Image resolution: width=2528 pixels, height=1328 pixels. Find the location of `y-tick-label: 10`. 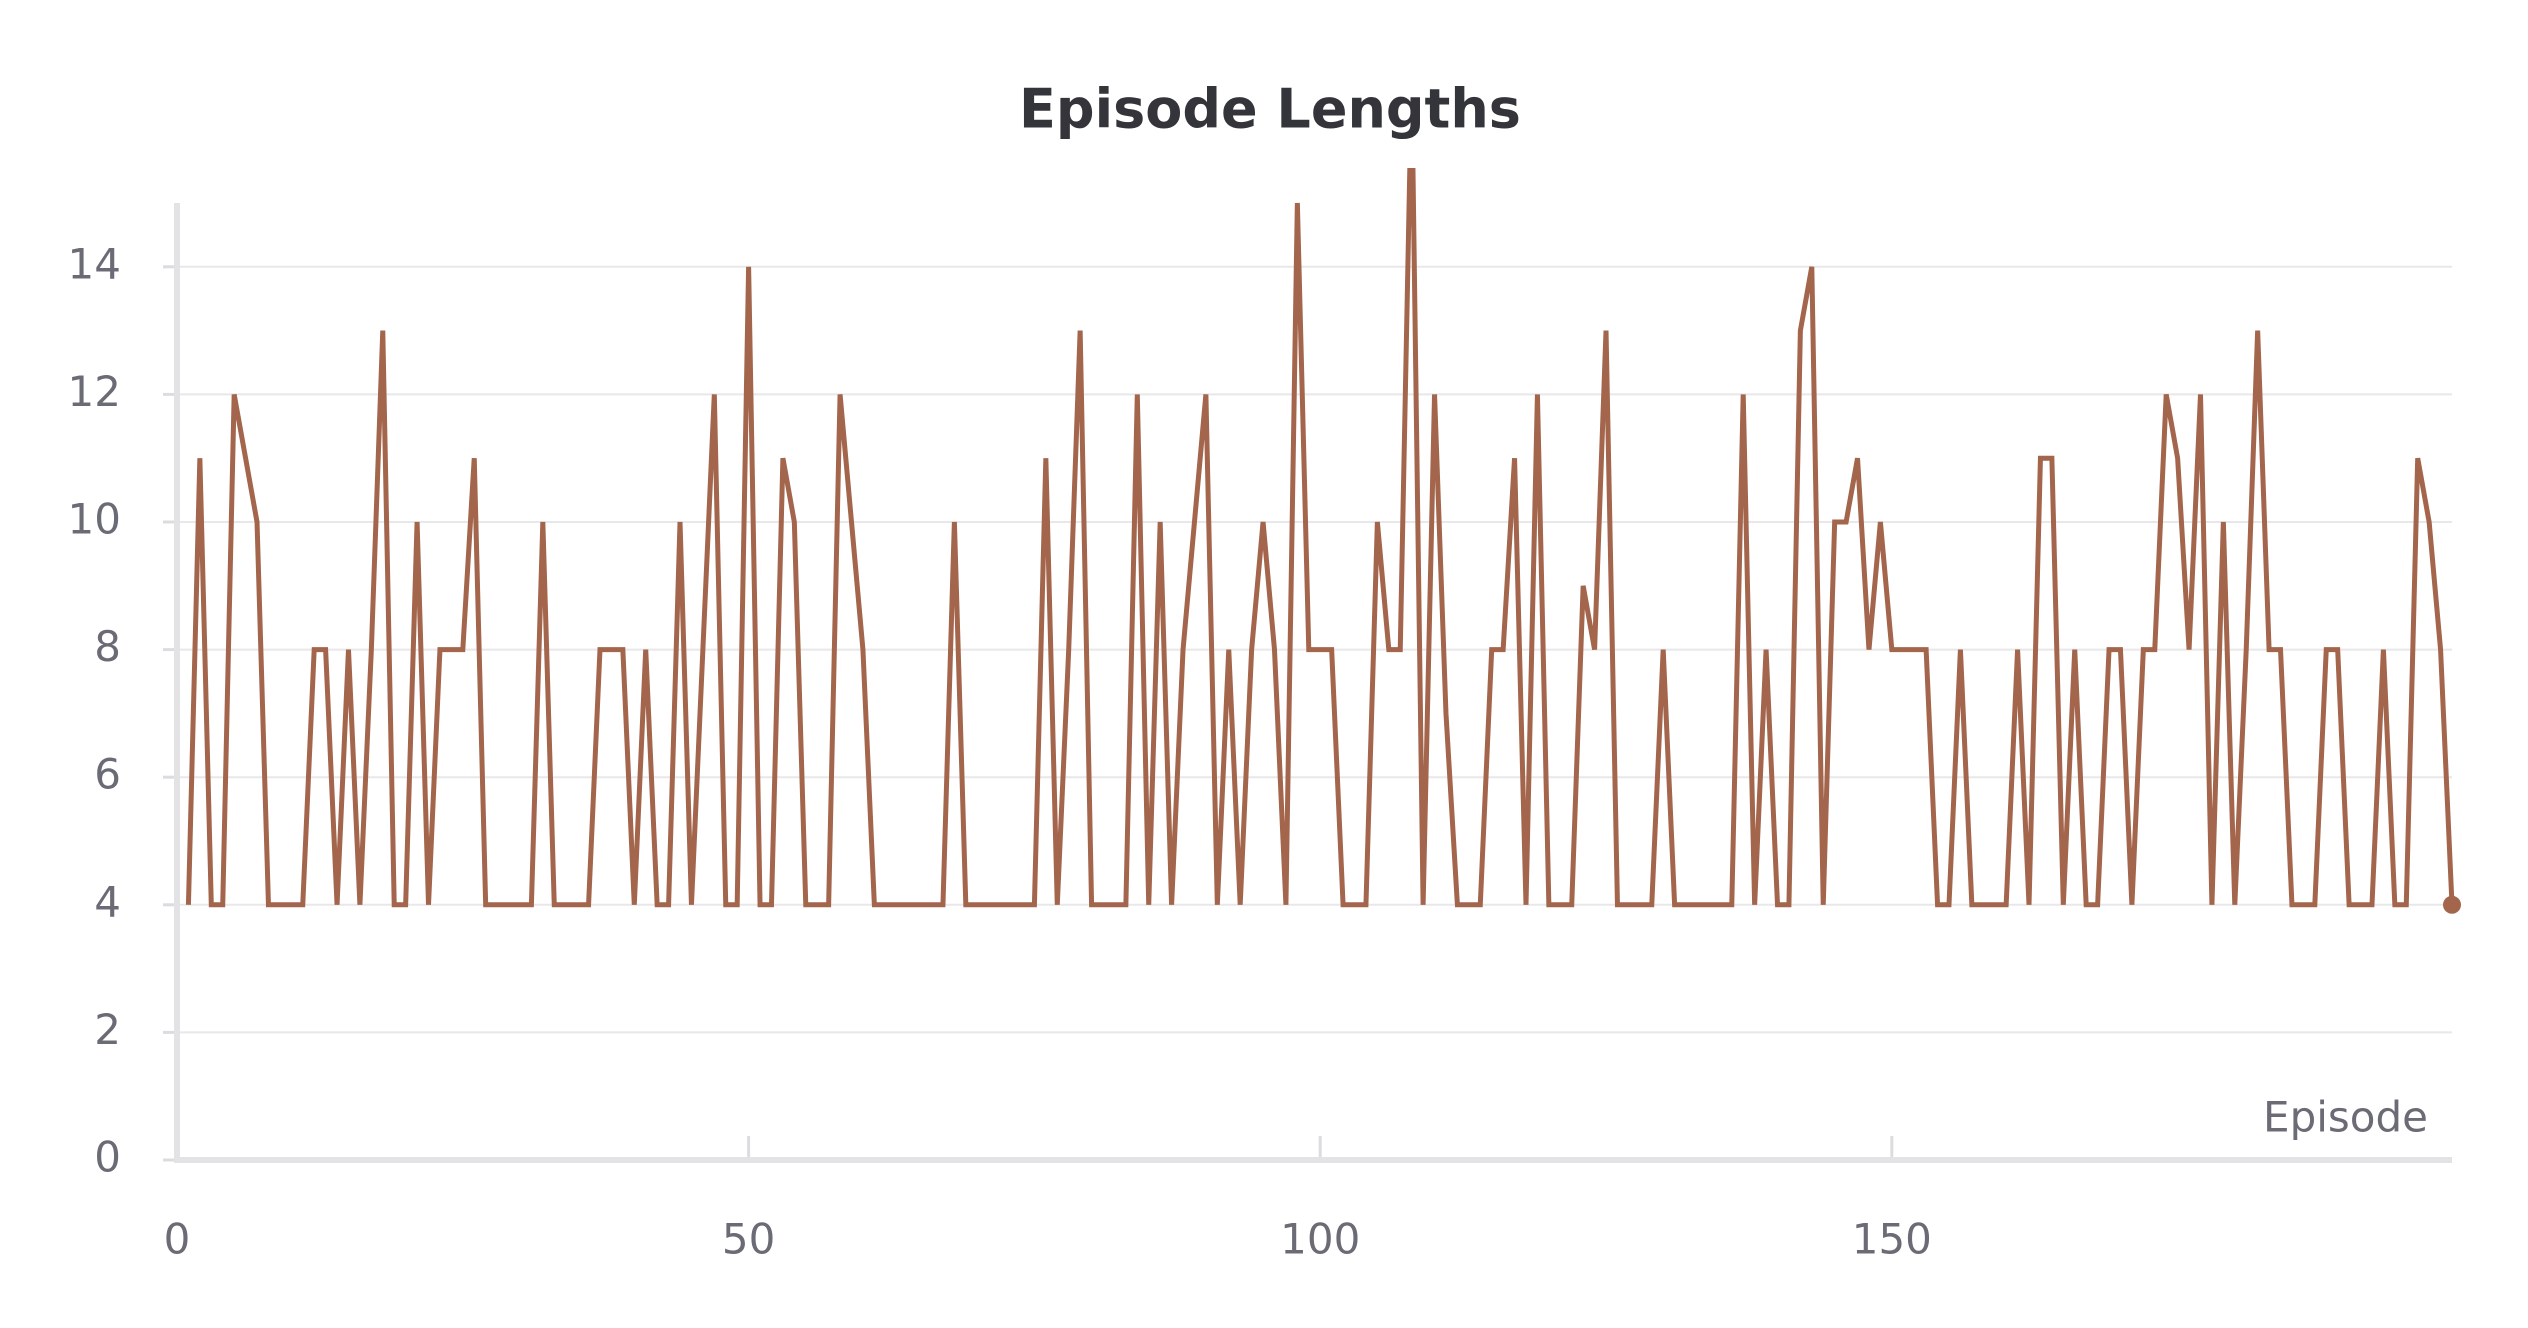

y-tick-label: 10 is located at coordinates (94, 519).